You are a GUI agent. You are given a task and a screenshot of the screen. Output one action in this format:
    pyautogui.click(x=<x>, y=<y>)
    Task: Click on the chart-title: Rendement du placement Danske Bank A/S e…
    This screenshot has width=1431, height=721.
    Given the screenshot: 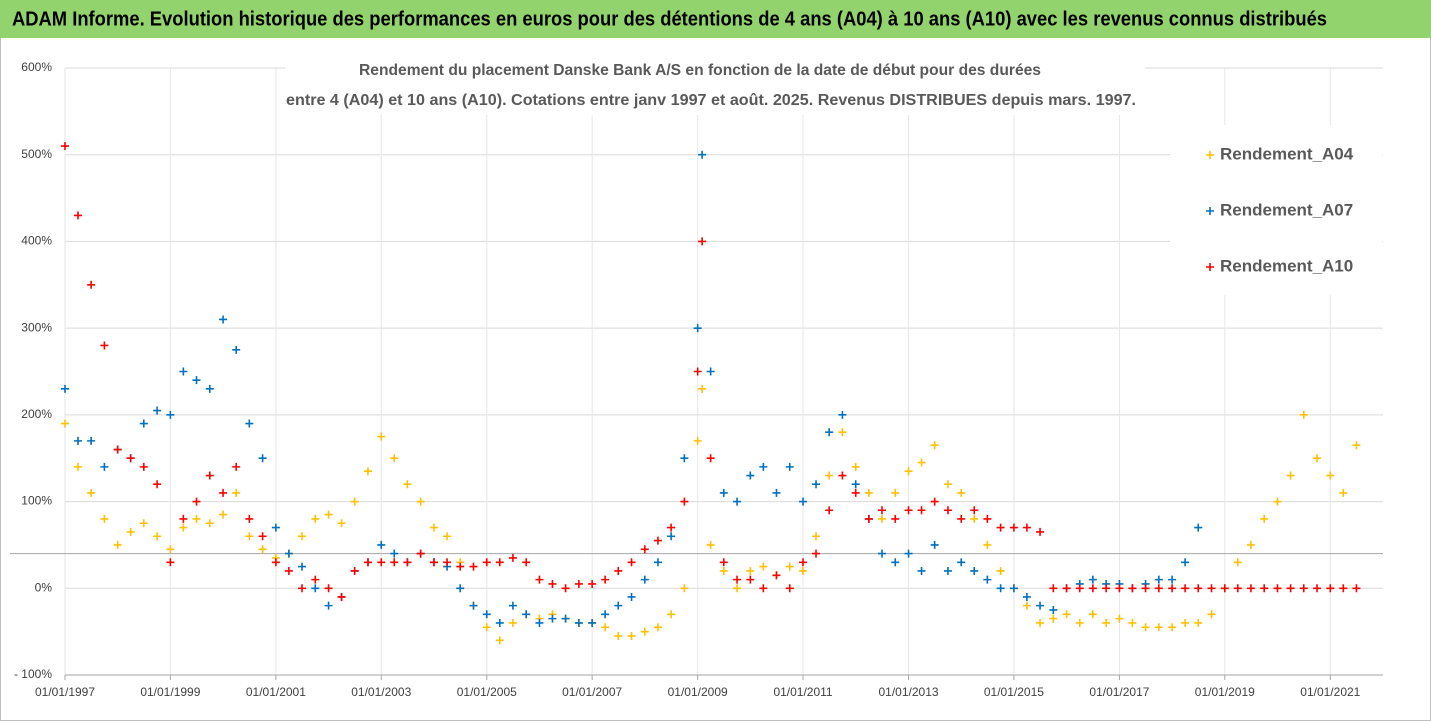 What is the action you would take?
    pyautogui.click(x=700, y=70)
    